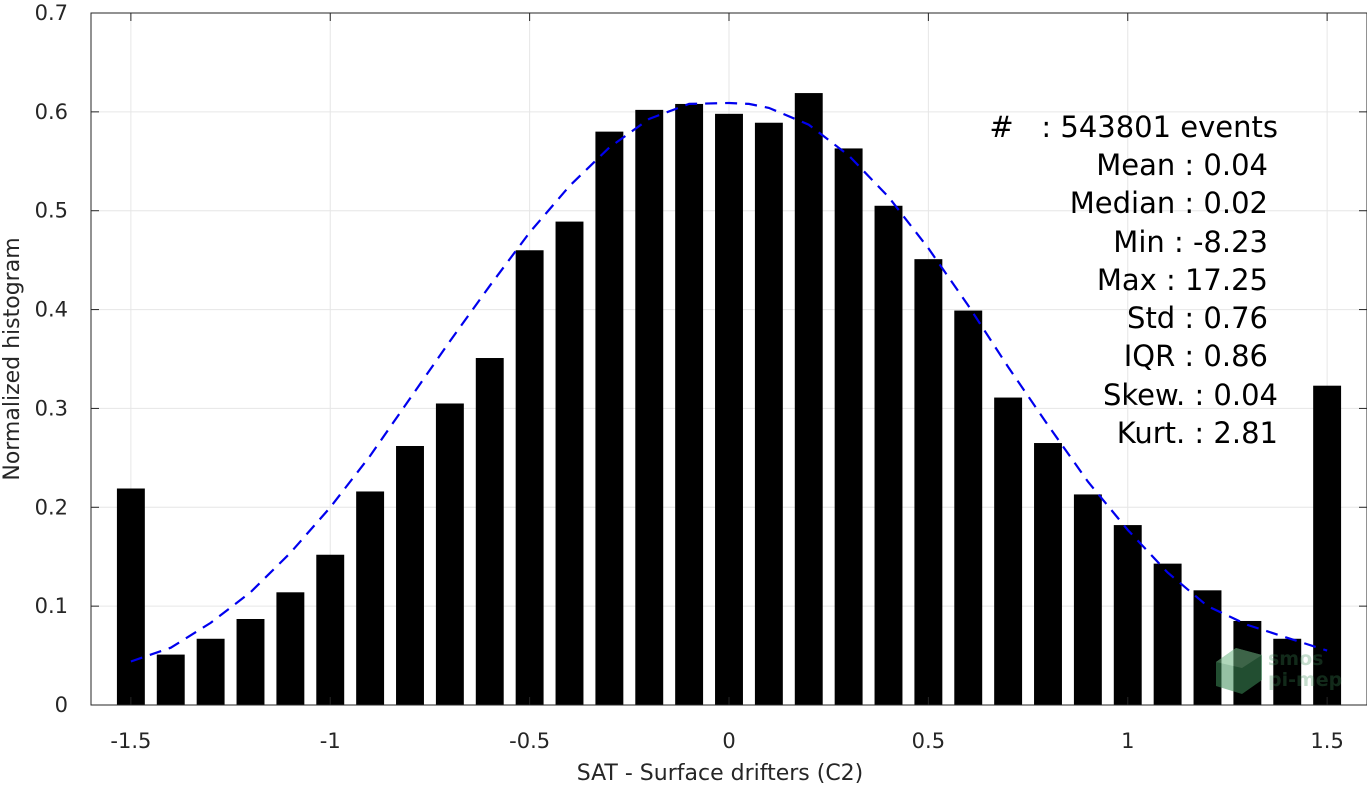 The width and height of the screenshot is (1367, 785). What do you see at coordinates (330, 741) in the screenshot?
I see `x-tick-label-1: -1` at bounding box center [330, 741].